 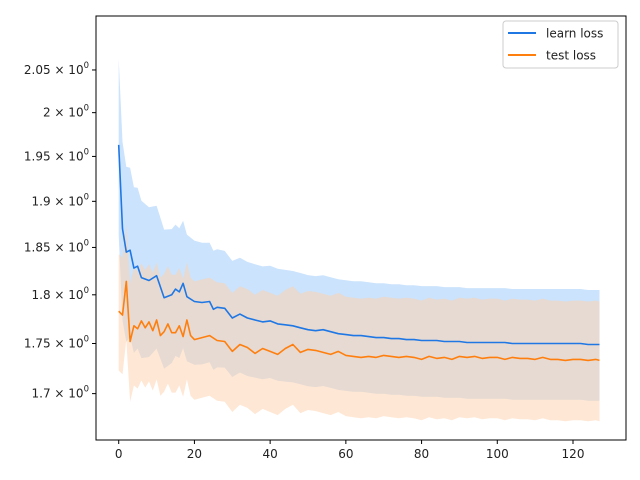 What do you see at coordinates (345, 454) in the screenshot?
I see `x-tick-label: 60` at bounding box center [345, 454].